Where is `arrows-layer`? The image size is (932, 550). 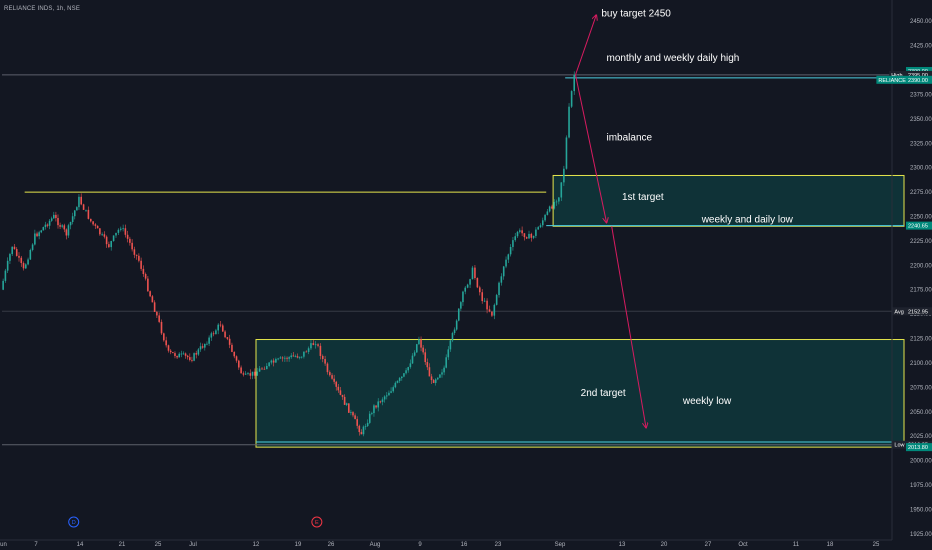 arrows-layer is located at coordinates (611, 221).